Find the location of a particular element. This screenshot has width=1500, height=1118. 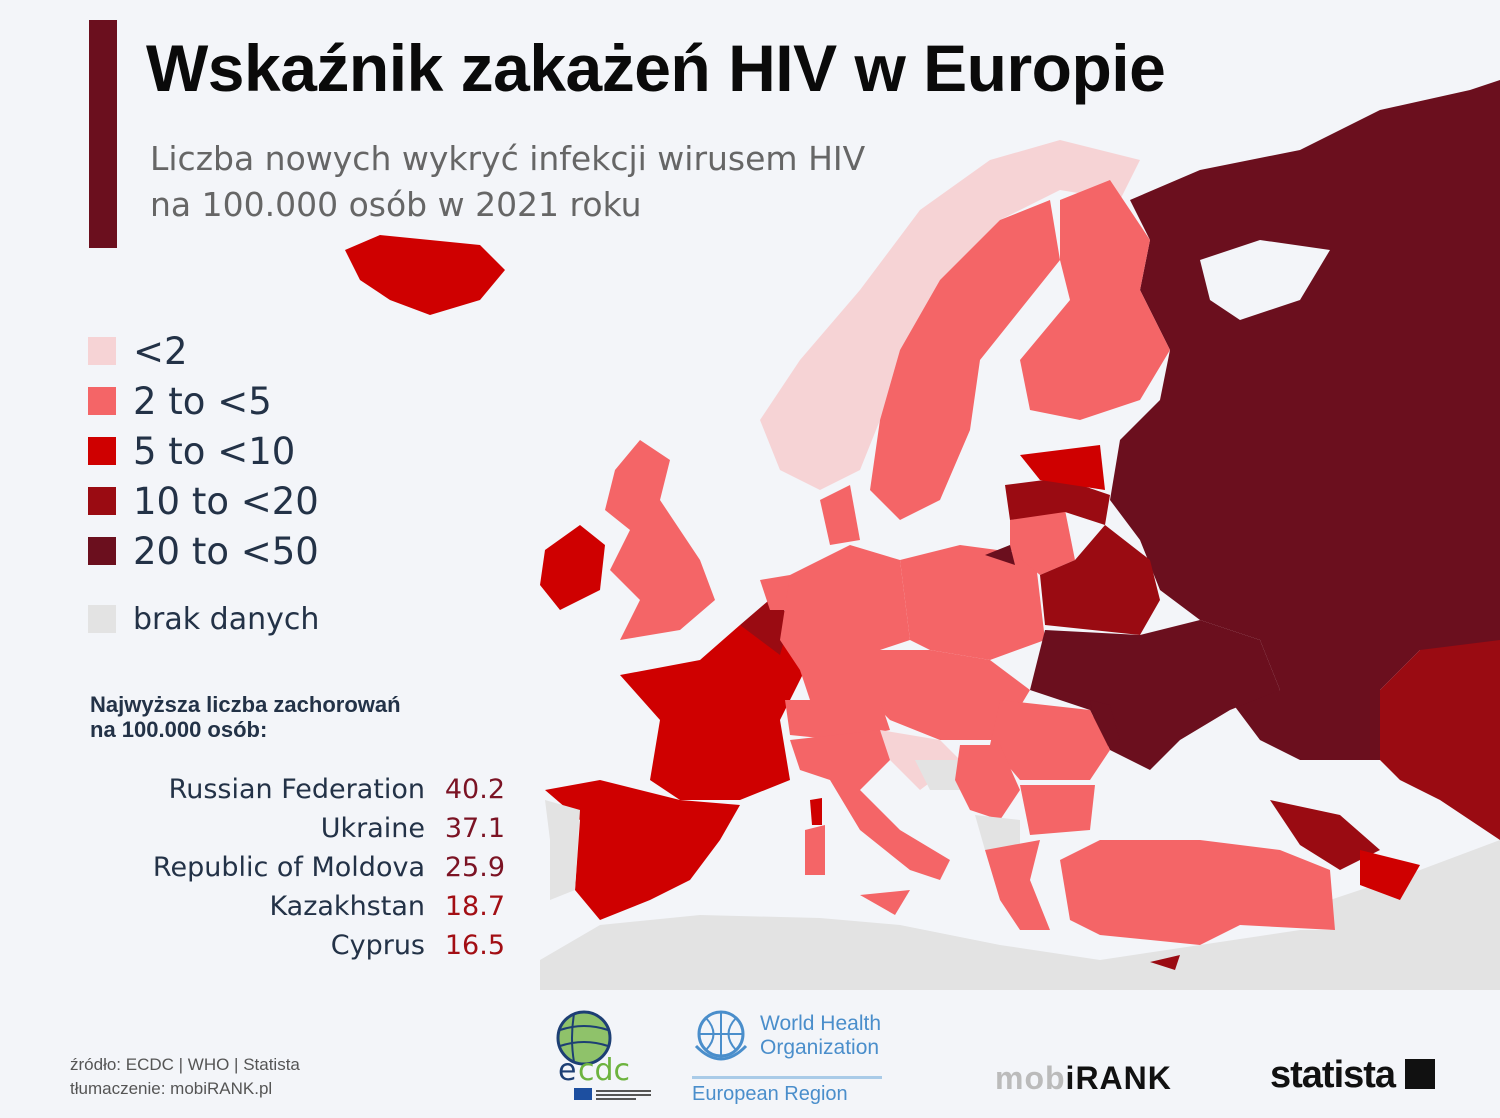

country-iceland is located at coordinates (425, 275).